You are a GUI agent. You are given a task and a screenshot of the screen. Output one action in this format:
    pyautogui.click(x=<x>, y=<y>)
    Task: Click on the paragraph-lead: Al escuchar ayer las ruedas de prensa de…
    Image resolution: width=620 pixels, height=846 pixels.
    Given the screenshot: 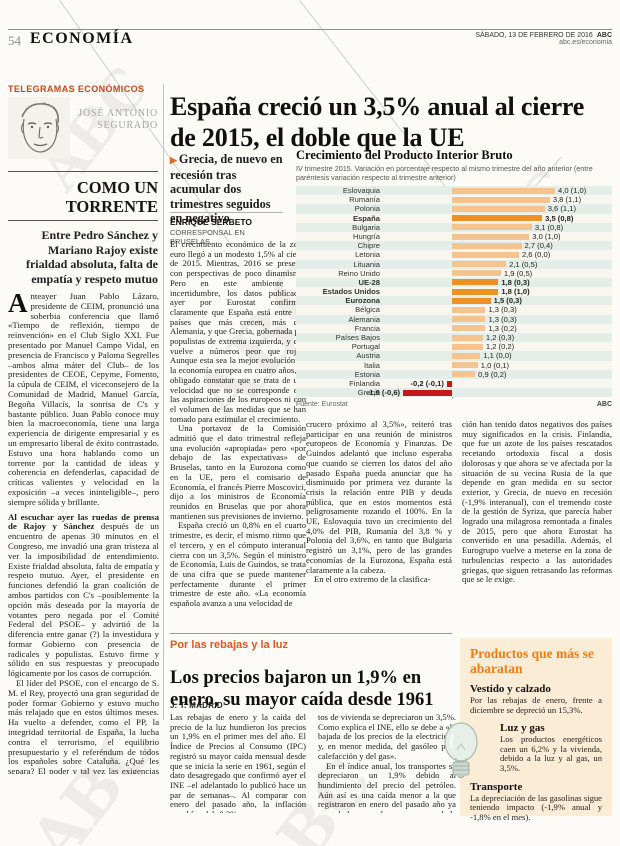 What is the action you would take?
    pyautogui.click(x=83, y=521)
    